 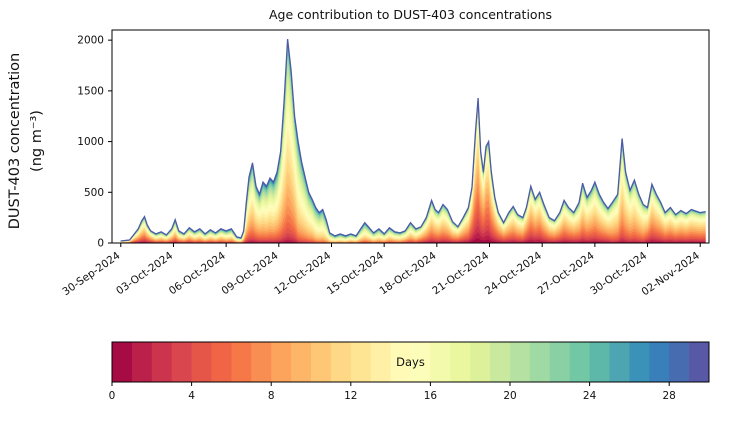 What do you see at coordinates (112, 396) in the screenshot?
I see `colorbar-tick-label: 0` at bounding box center [112, 396].